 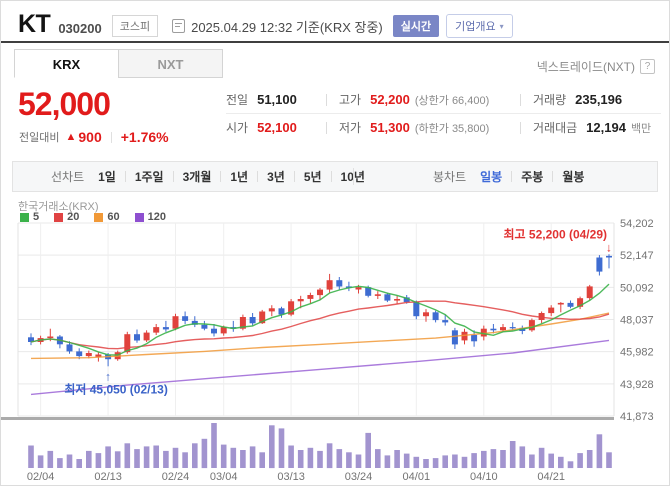 What do you see at coordinates (637, 417) in the screenshot?
I see `svg-text: 41,873` at bounding box center [637, 417].